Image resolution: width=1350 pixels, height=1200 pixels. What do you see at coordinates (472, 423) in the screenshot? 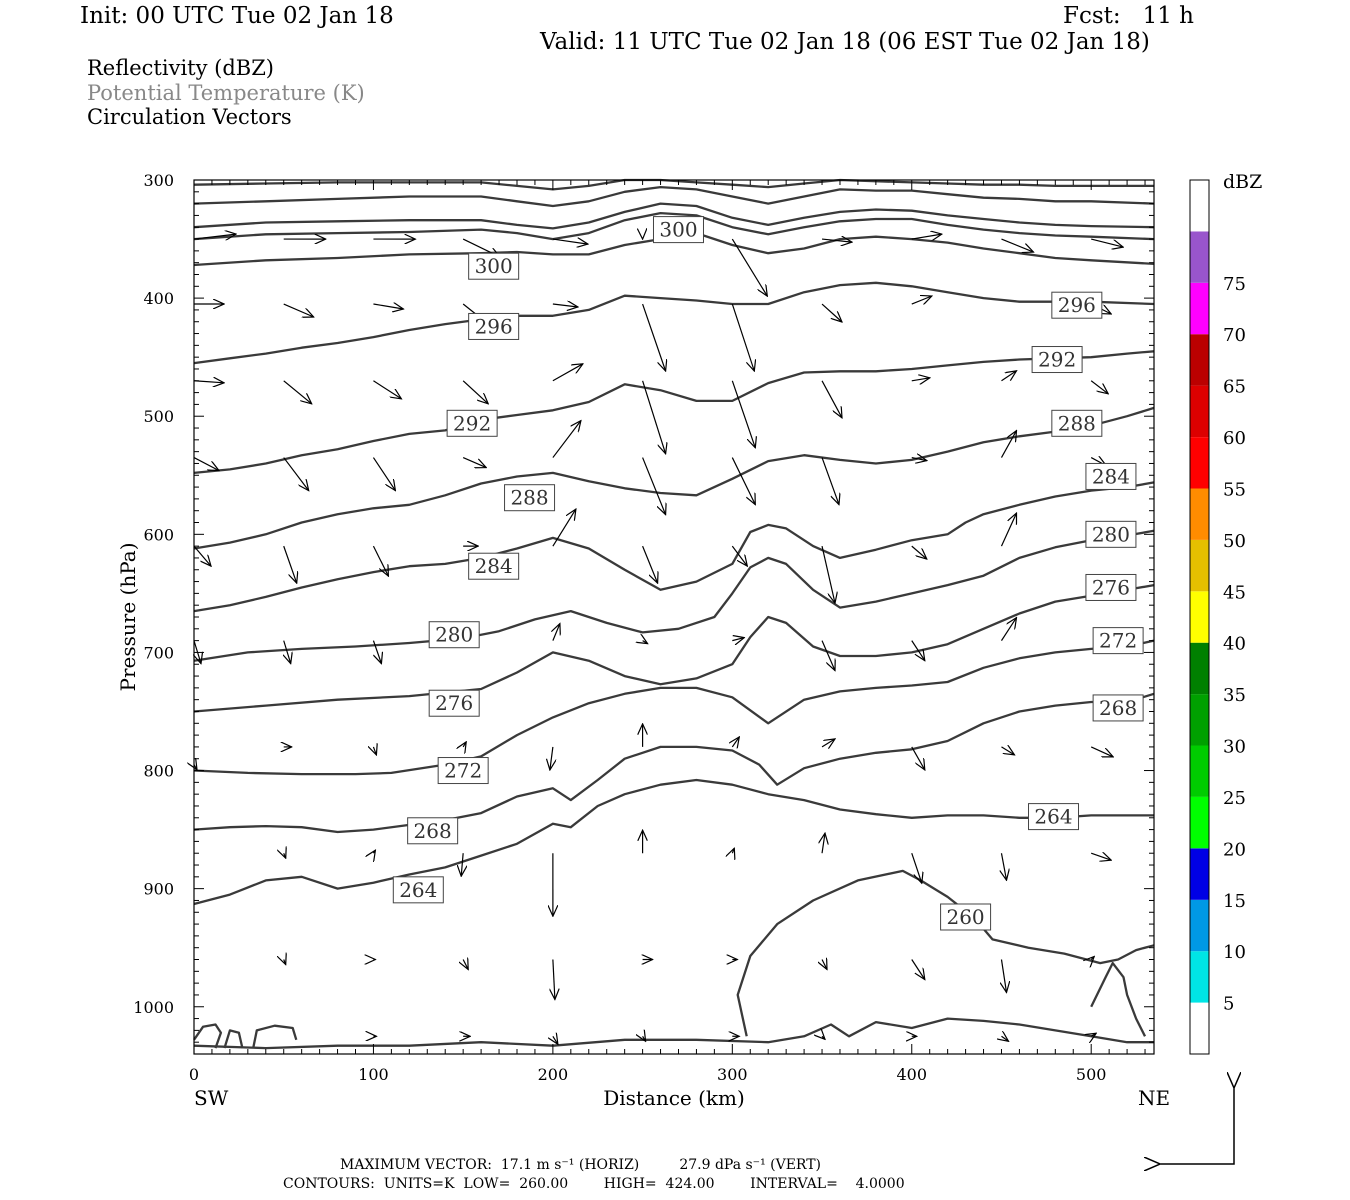
I see `contour-label-text: 292` at bounding box center [472, 423].